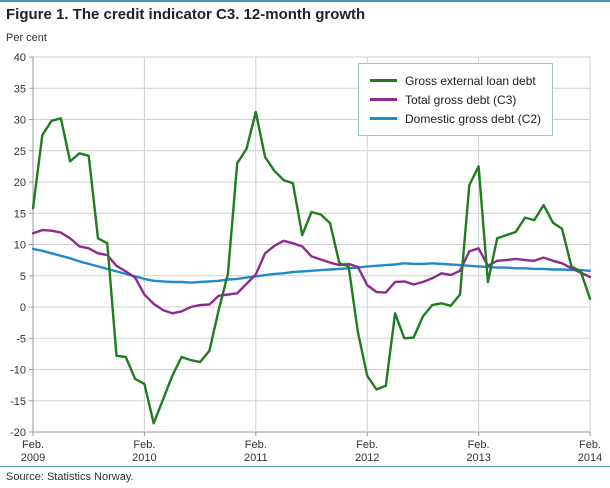 This screenshot has height=488, width=610. I want to click on legend-line-swatch-domestic-gross, so click(383, 118).